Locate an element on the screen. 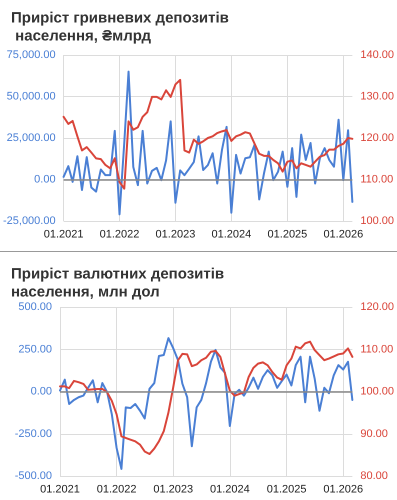 The height and width of the screenshot is (500, 397). y-tick-label: 75,000.00 is located at coordinates (31, 55).